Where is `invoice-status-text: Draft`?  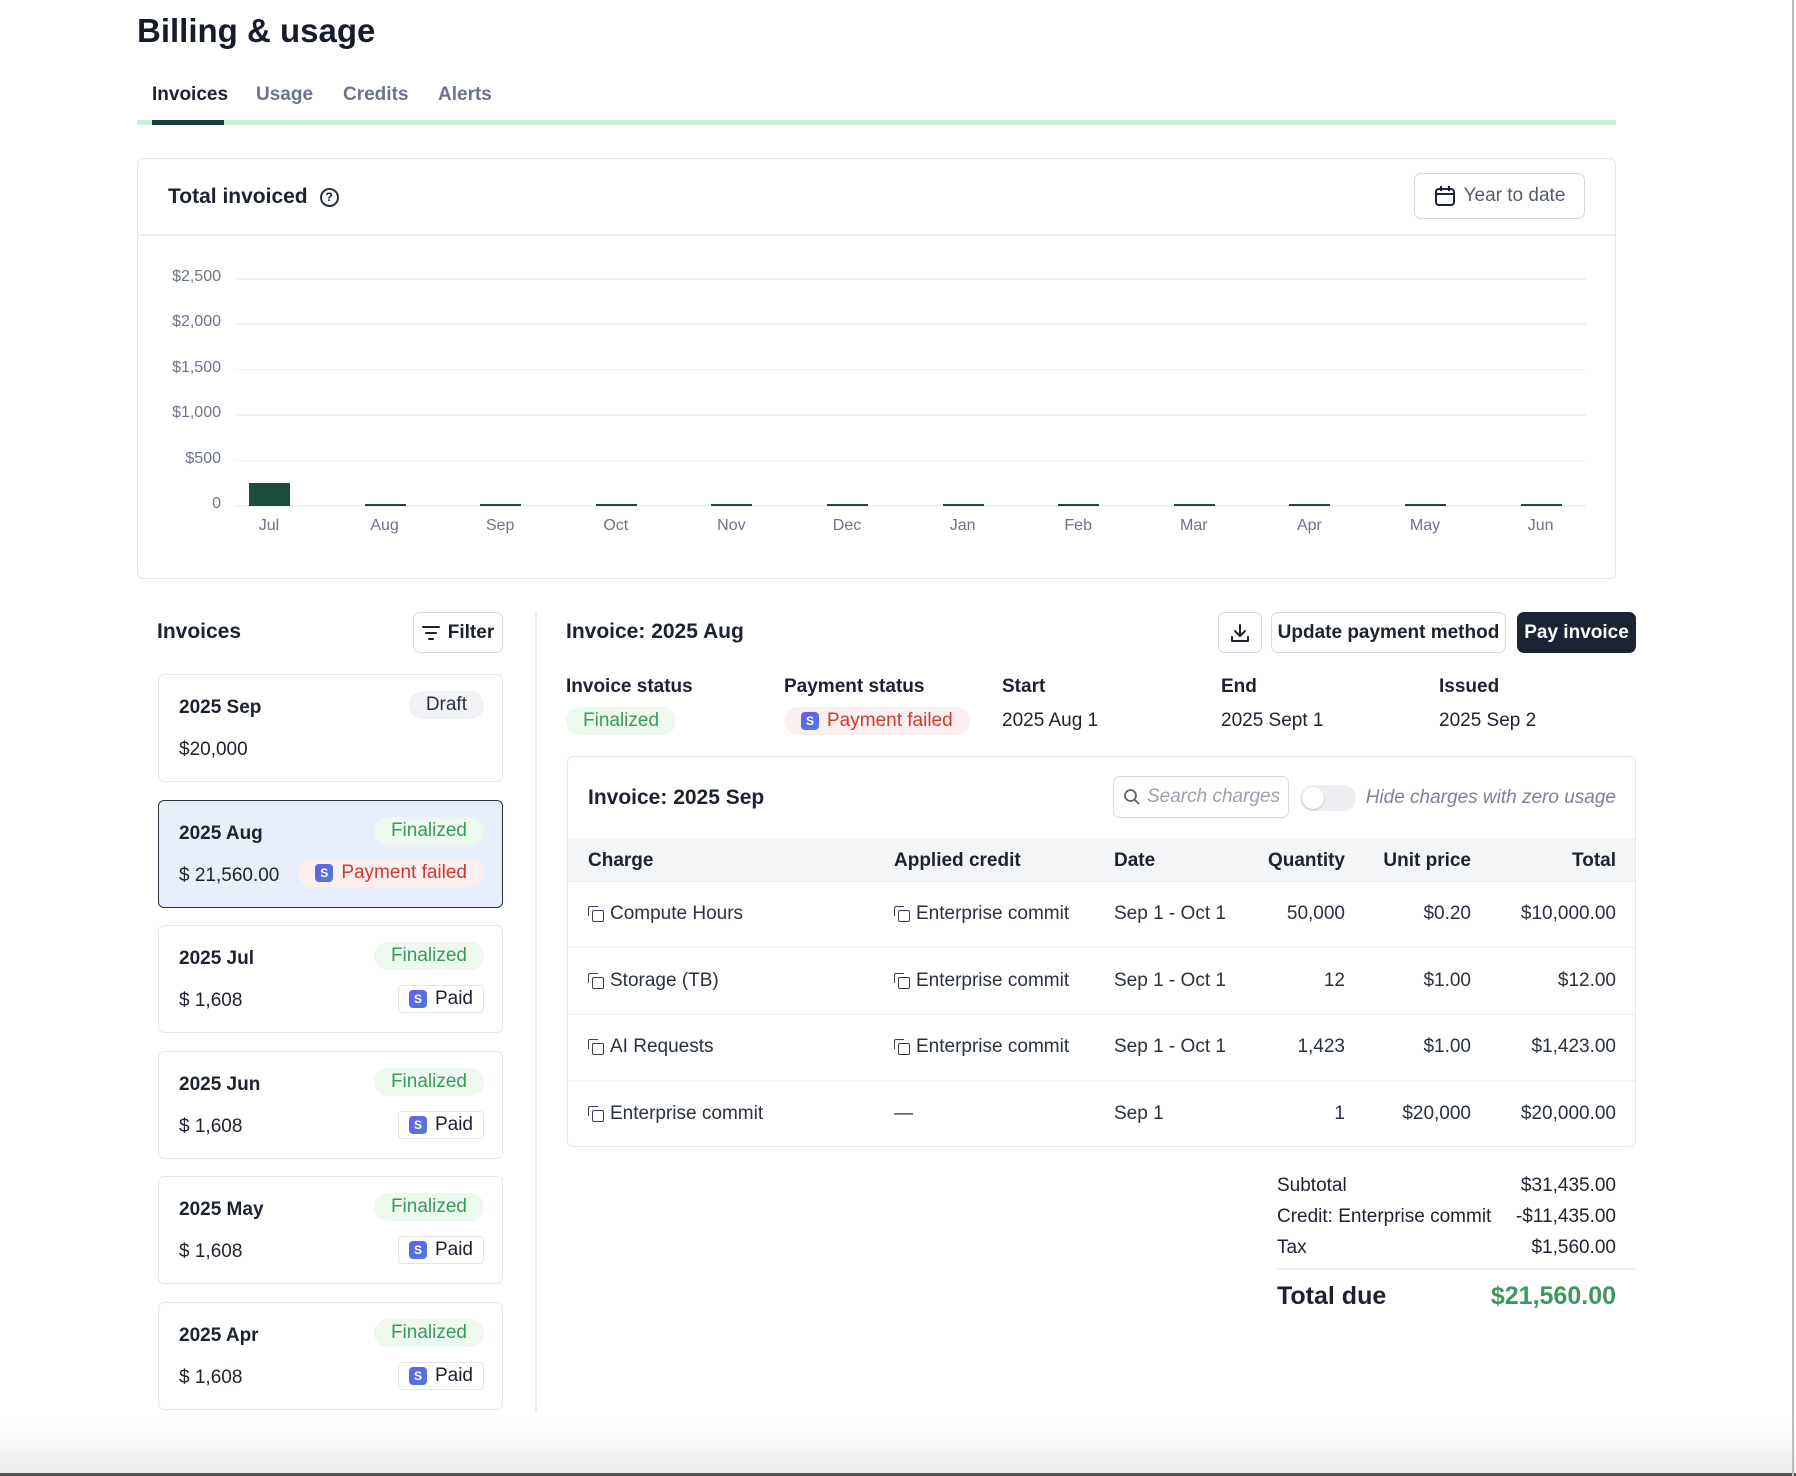 invoice-status-text: Draft is located at coordinates (446, 704).